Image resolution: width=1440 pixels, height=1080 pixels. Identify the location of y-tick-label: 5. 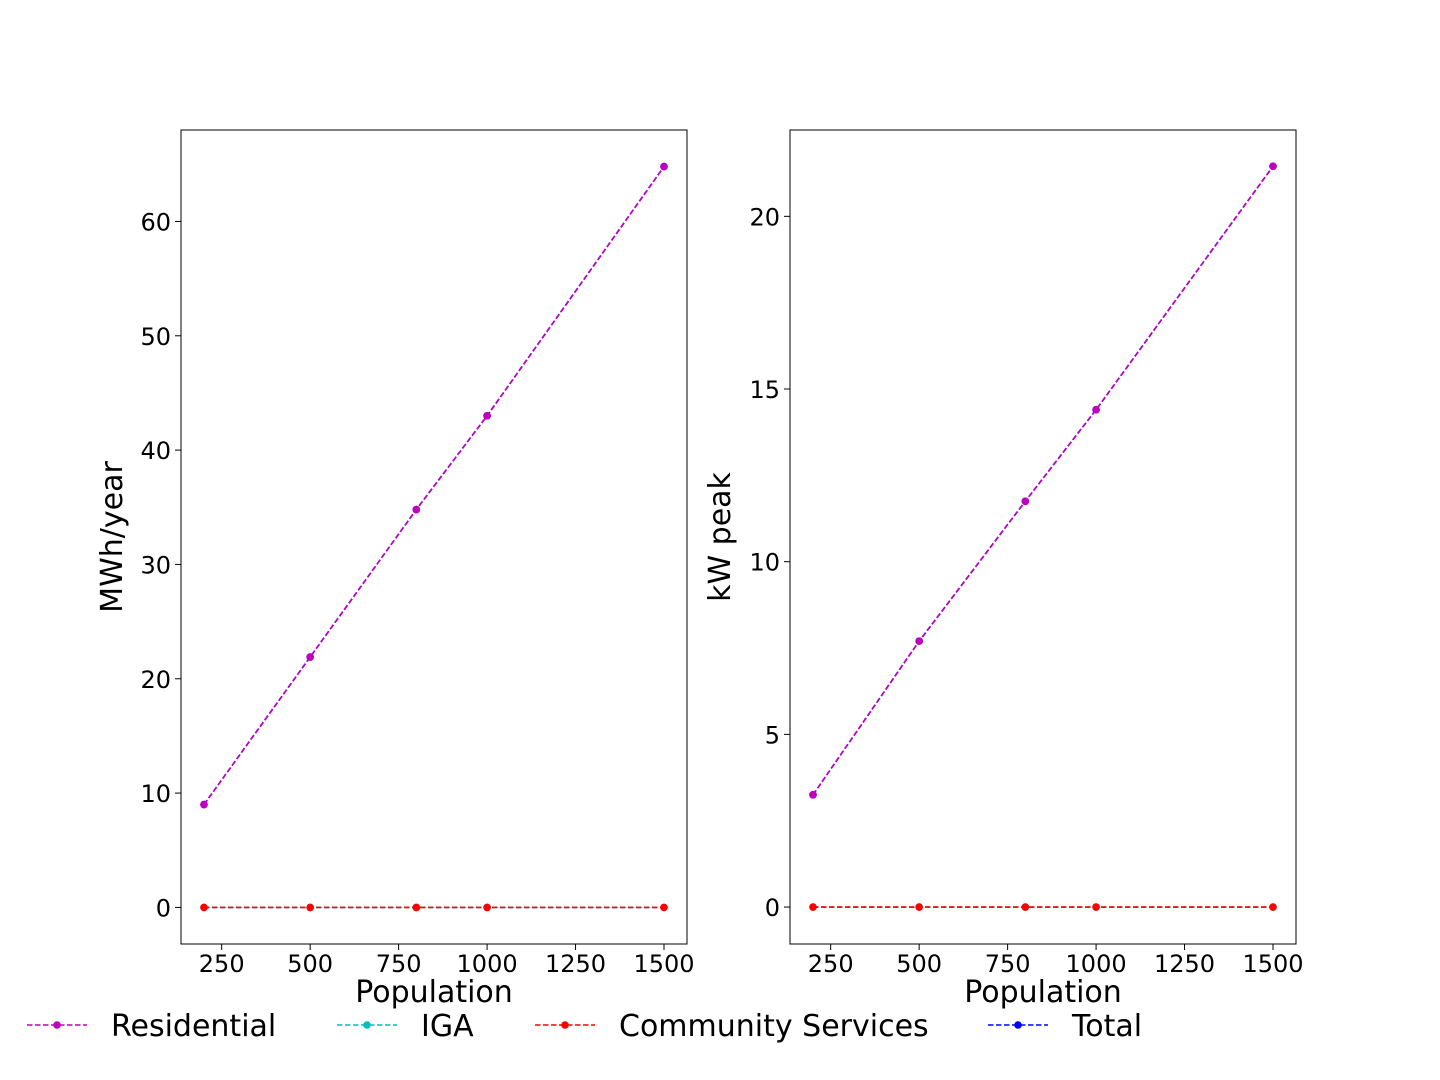
(772, 735).